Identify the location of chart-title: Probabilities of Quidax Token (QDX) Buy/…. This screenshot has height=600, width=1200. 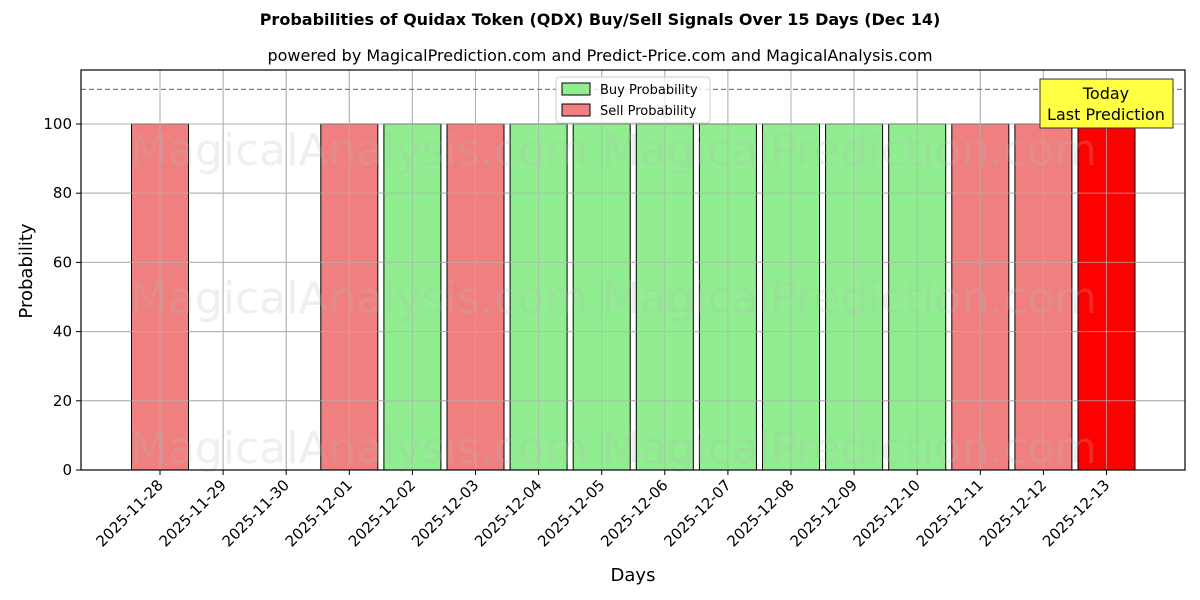
(600, 19).